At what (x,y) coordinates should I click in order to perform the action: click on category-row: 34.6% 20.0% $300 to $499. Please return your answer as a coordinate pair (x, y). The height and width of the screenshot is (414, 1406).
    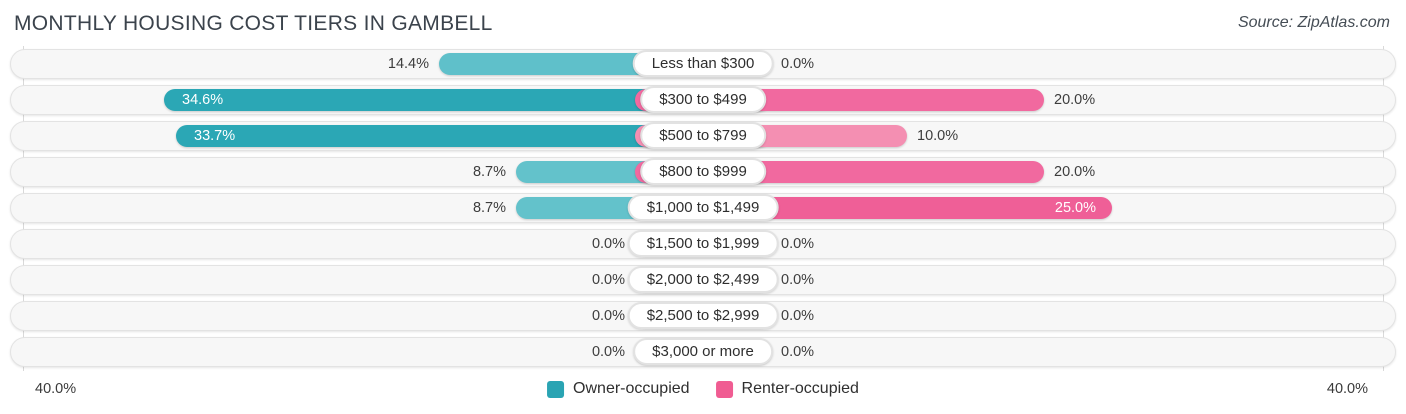
    Looking at the image, I should click on (703, 100).